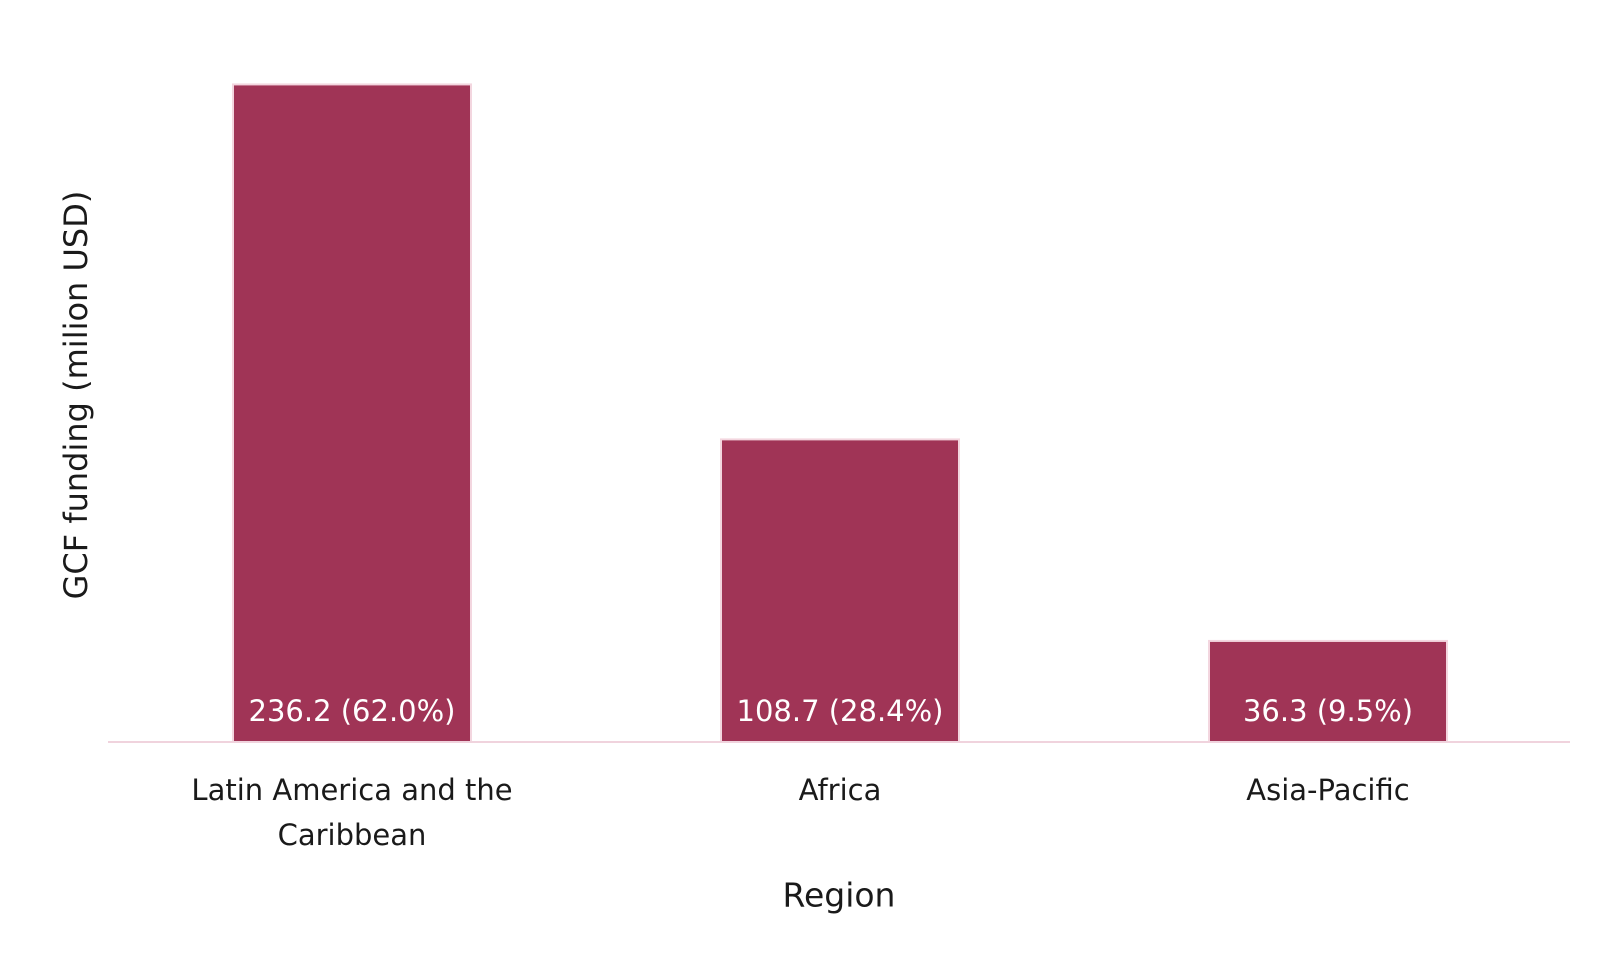 The height and width of the screenshot is (961, 1600). I want to click on x-axis-label: Region, so click(839, 895).